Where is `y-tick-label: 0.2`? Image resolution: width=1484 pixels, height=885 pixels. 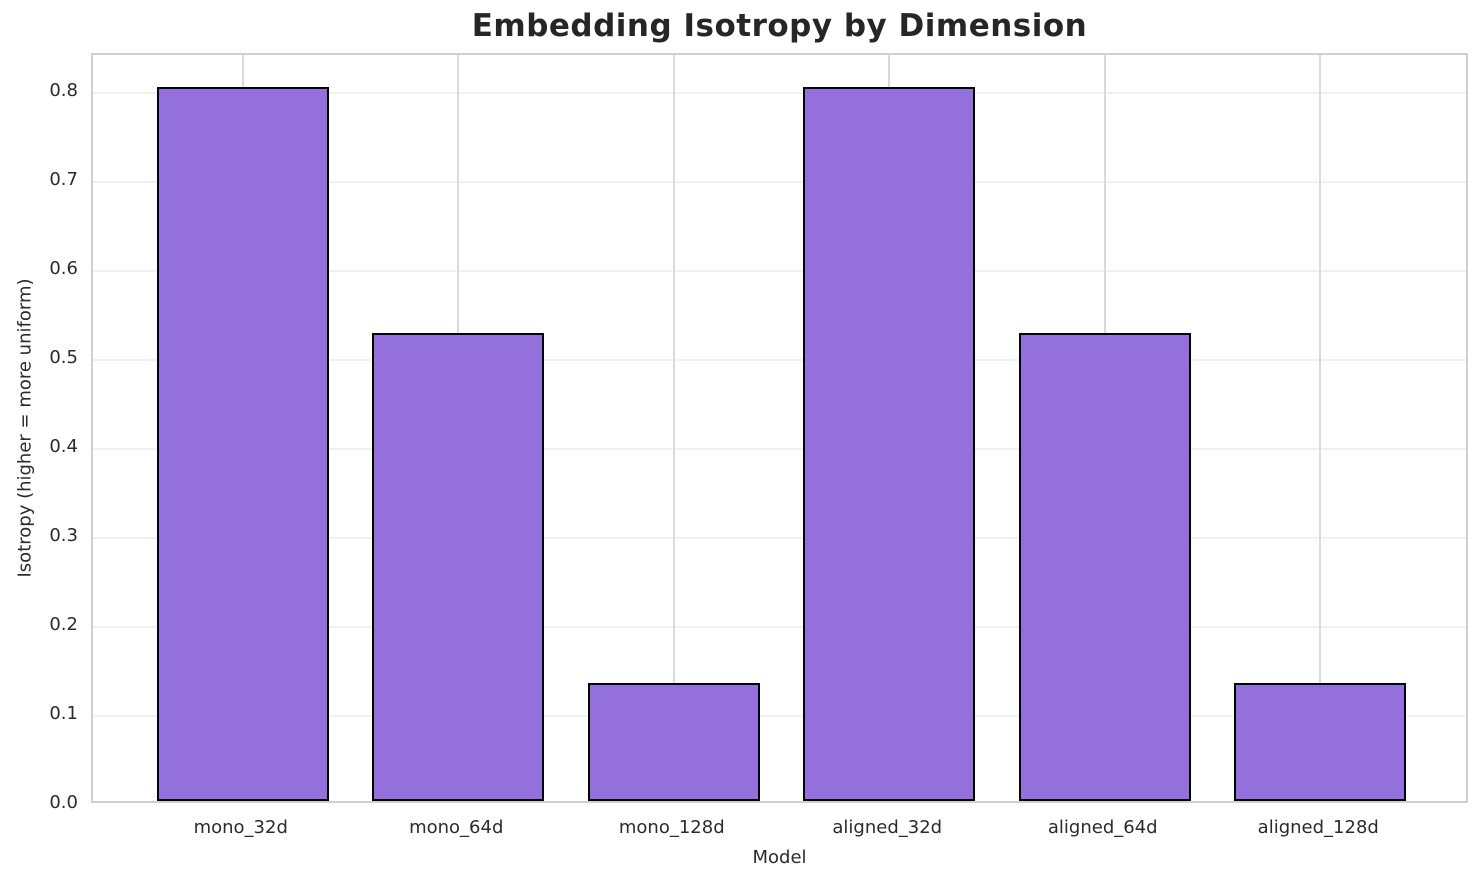 y-tick-label: 0.2 is located at coordinates (63, 625).